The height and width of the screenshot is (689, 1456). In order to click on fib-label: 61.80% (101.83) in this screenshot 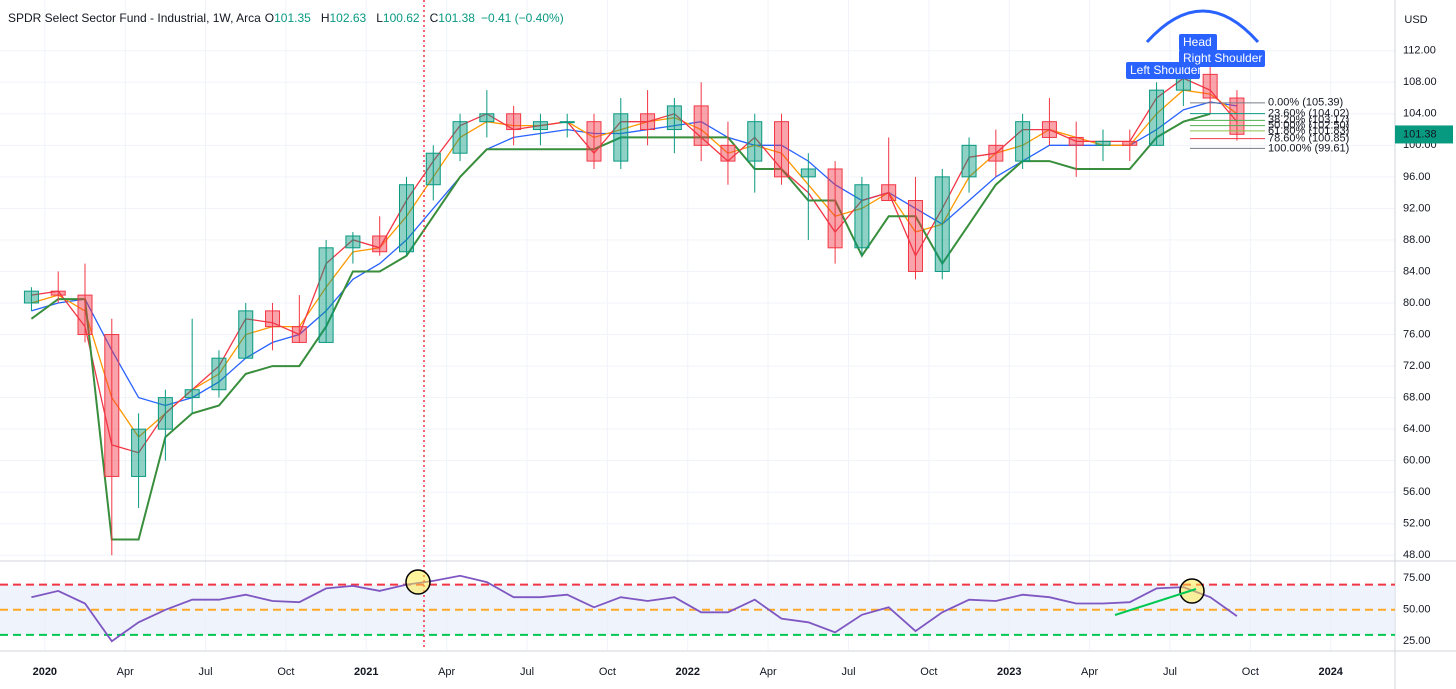, I will do `click(1308, 131)`.